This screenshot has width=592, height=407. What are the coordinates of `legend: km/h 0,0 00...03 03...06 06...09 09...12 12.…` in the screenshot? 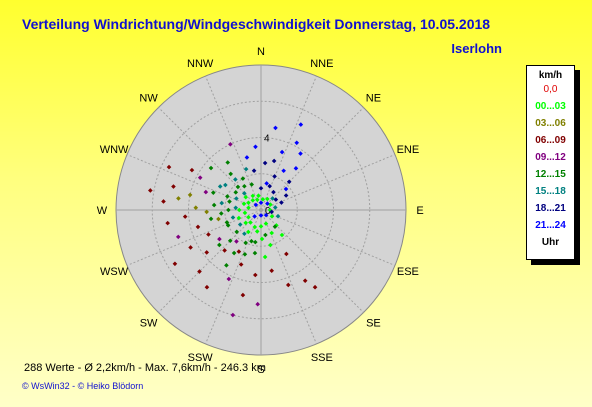 It's located at (550, 162).